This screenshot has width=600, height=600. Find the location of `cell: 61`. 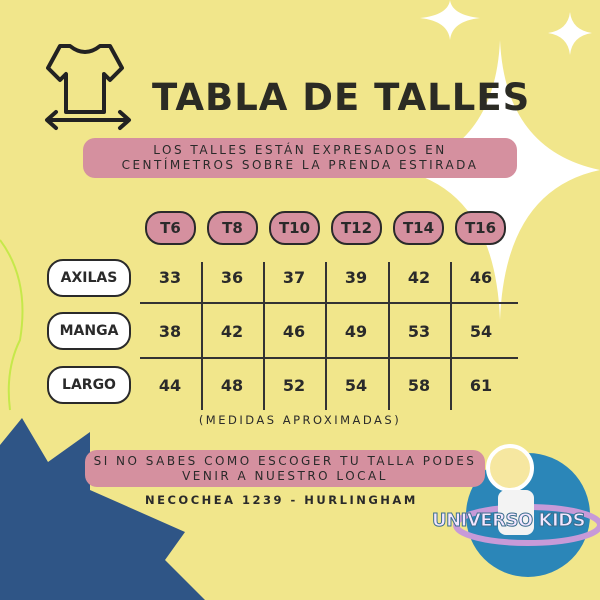

cell: 61 is located at coordinates (481, 385).